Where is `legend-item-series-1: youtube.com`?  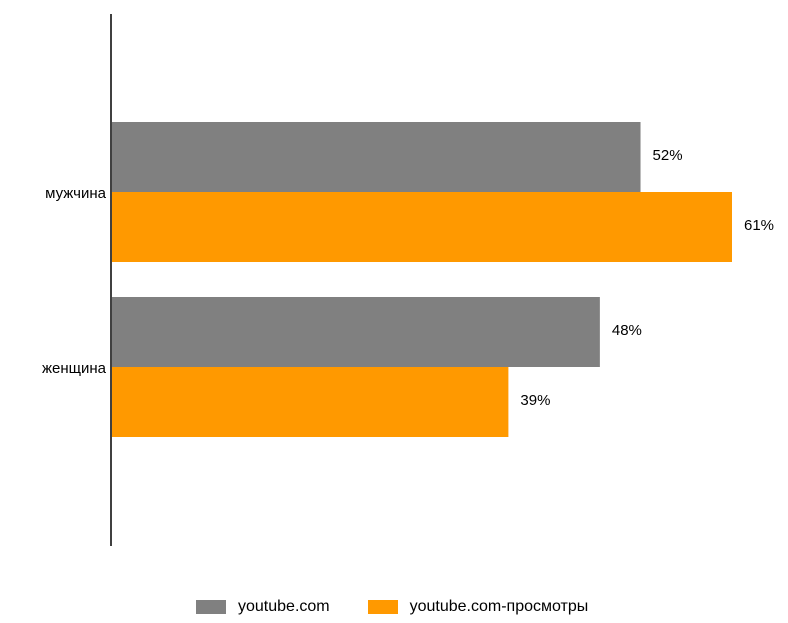 legend-item-series-1: youtube.com is located at coordinates (263, 607).